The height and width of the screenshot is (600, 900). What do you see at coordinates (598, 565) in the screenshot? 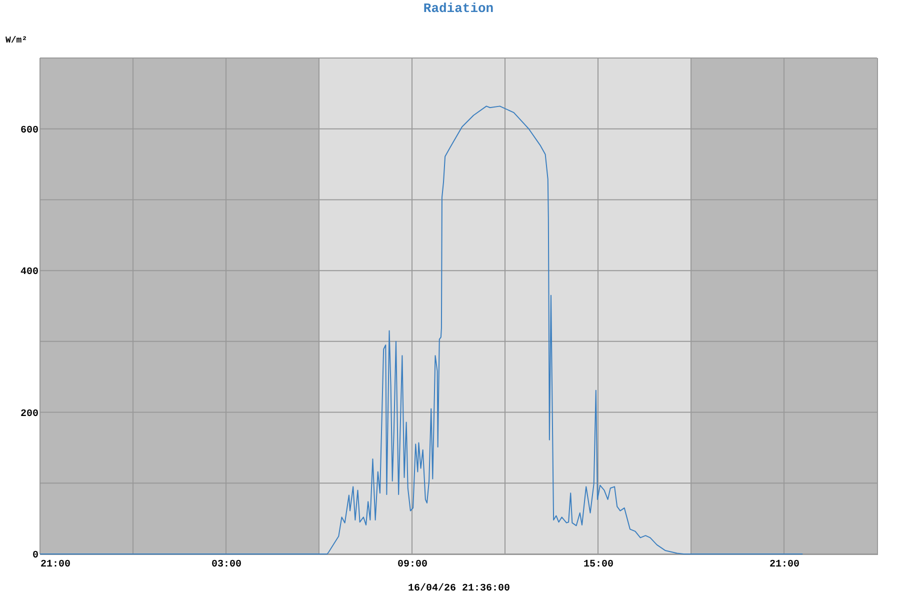
I see `x-tick-label: 15:00` at bounding box center [598, 565].